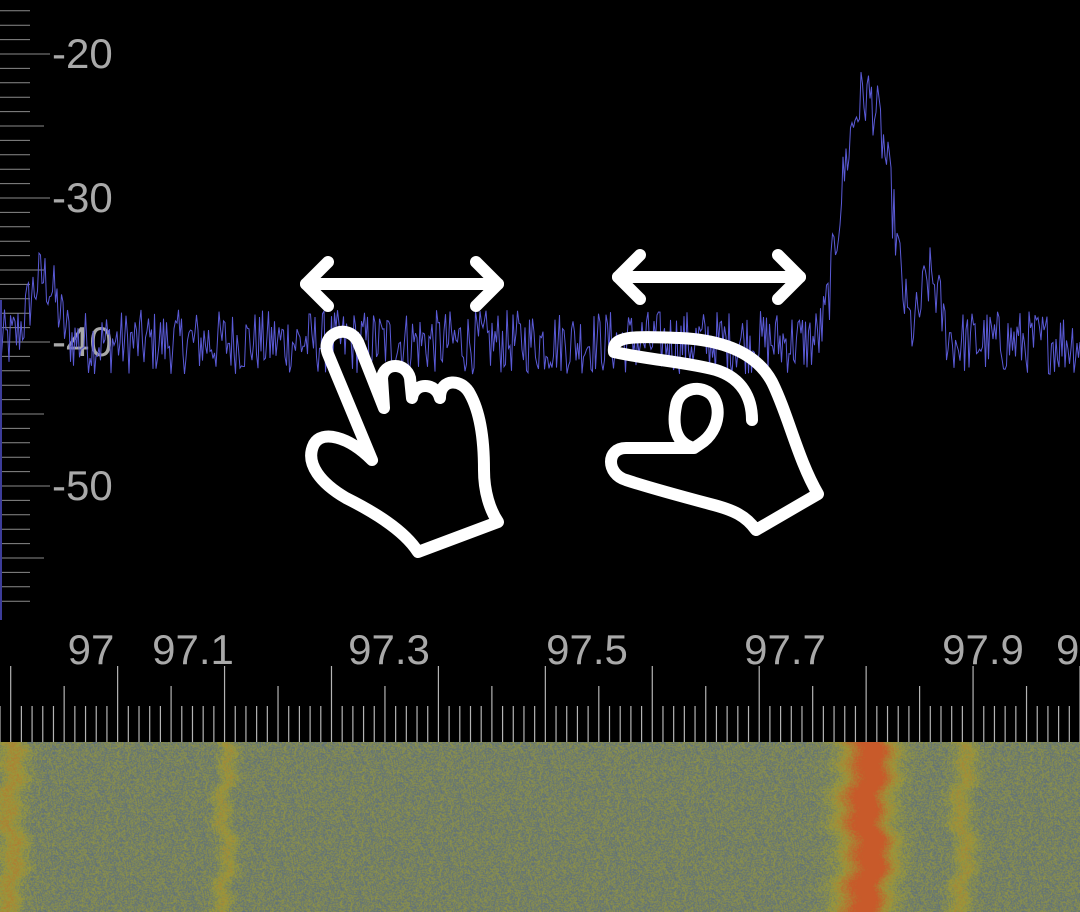  I want to click on frequency-label: 97, so click(91, 649).